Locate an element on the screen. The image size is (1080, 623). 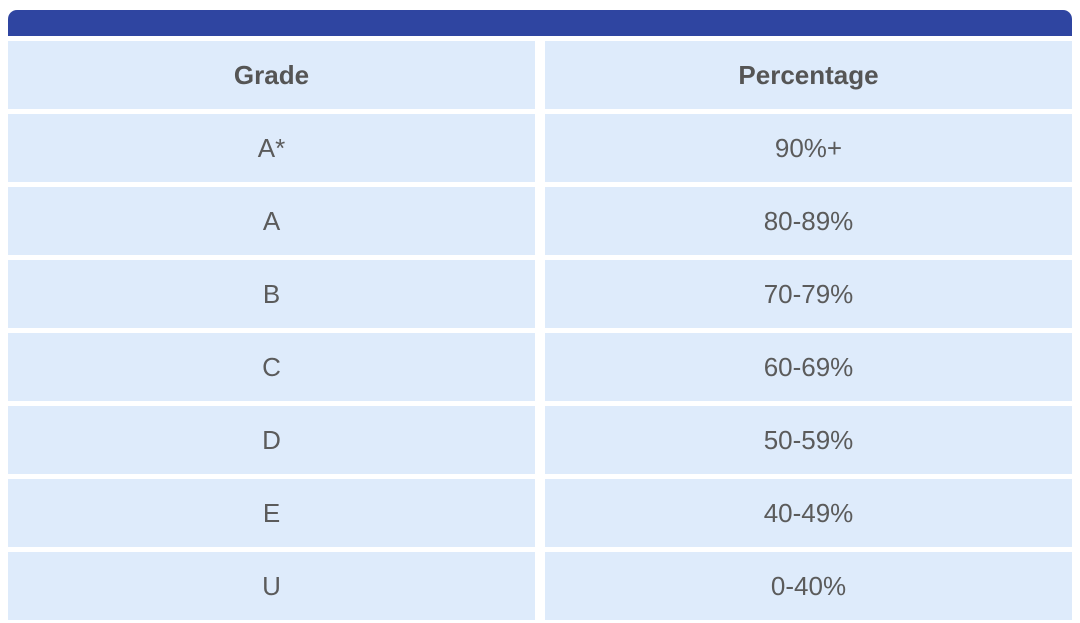
cell-percentage: 40-49% is located at coordinates (808, 513).